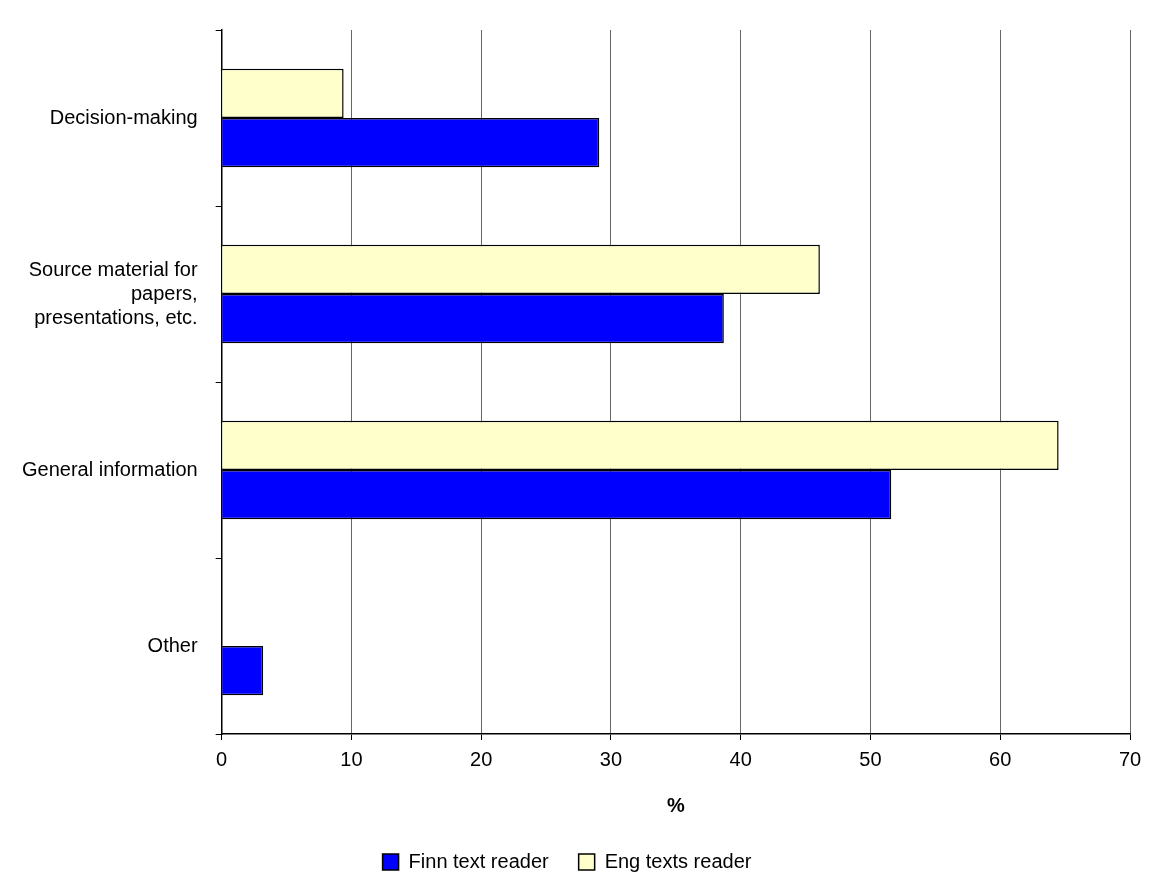 Image resolution: width=1150 pixels, height=886 pixels. Describe the element at coordinates (123, 116) in the screenshot. I see `y-tick-label: Decision-making` at that location.